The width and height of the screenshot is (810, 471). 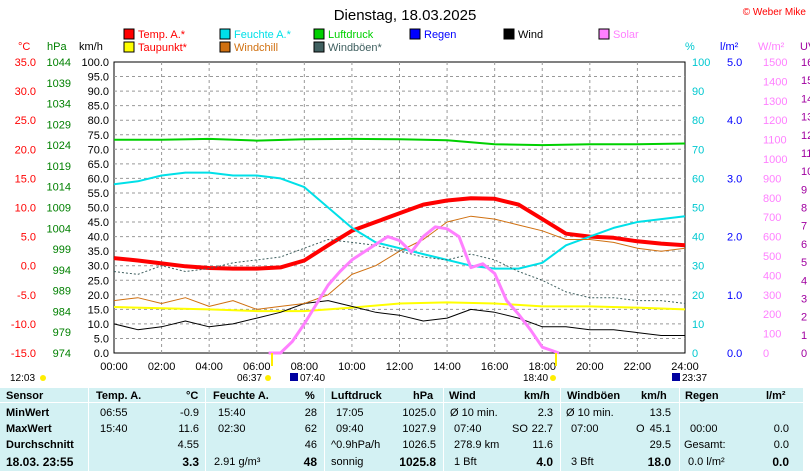 What do you see at coordinates (59, 188) in the screenshot?
I see `pressure-axis-tick: 1014` at bounding box center [59, 188].